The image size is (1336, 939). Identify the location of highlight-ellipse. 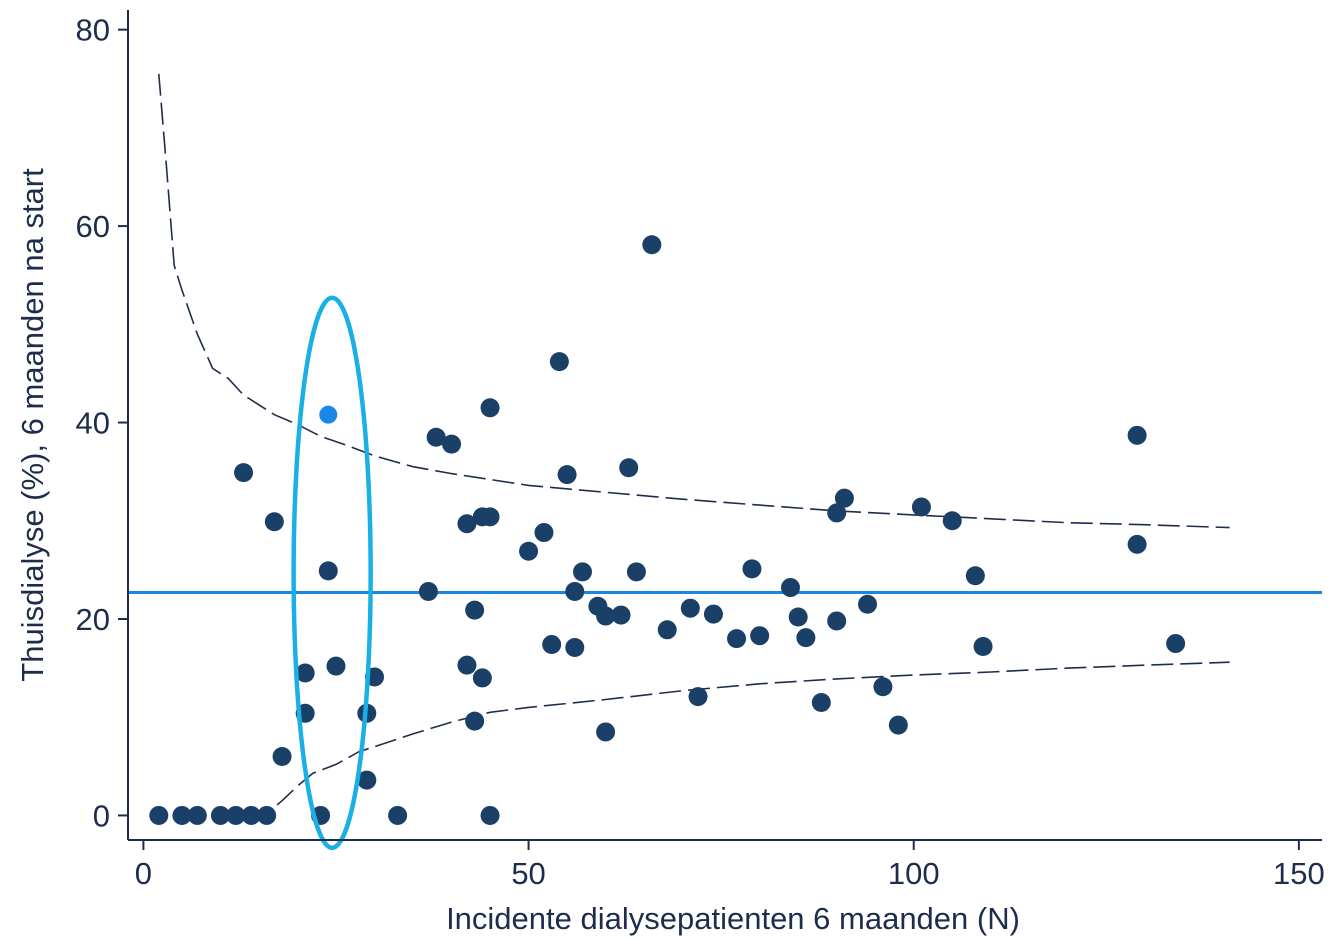
(332, 573).